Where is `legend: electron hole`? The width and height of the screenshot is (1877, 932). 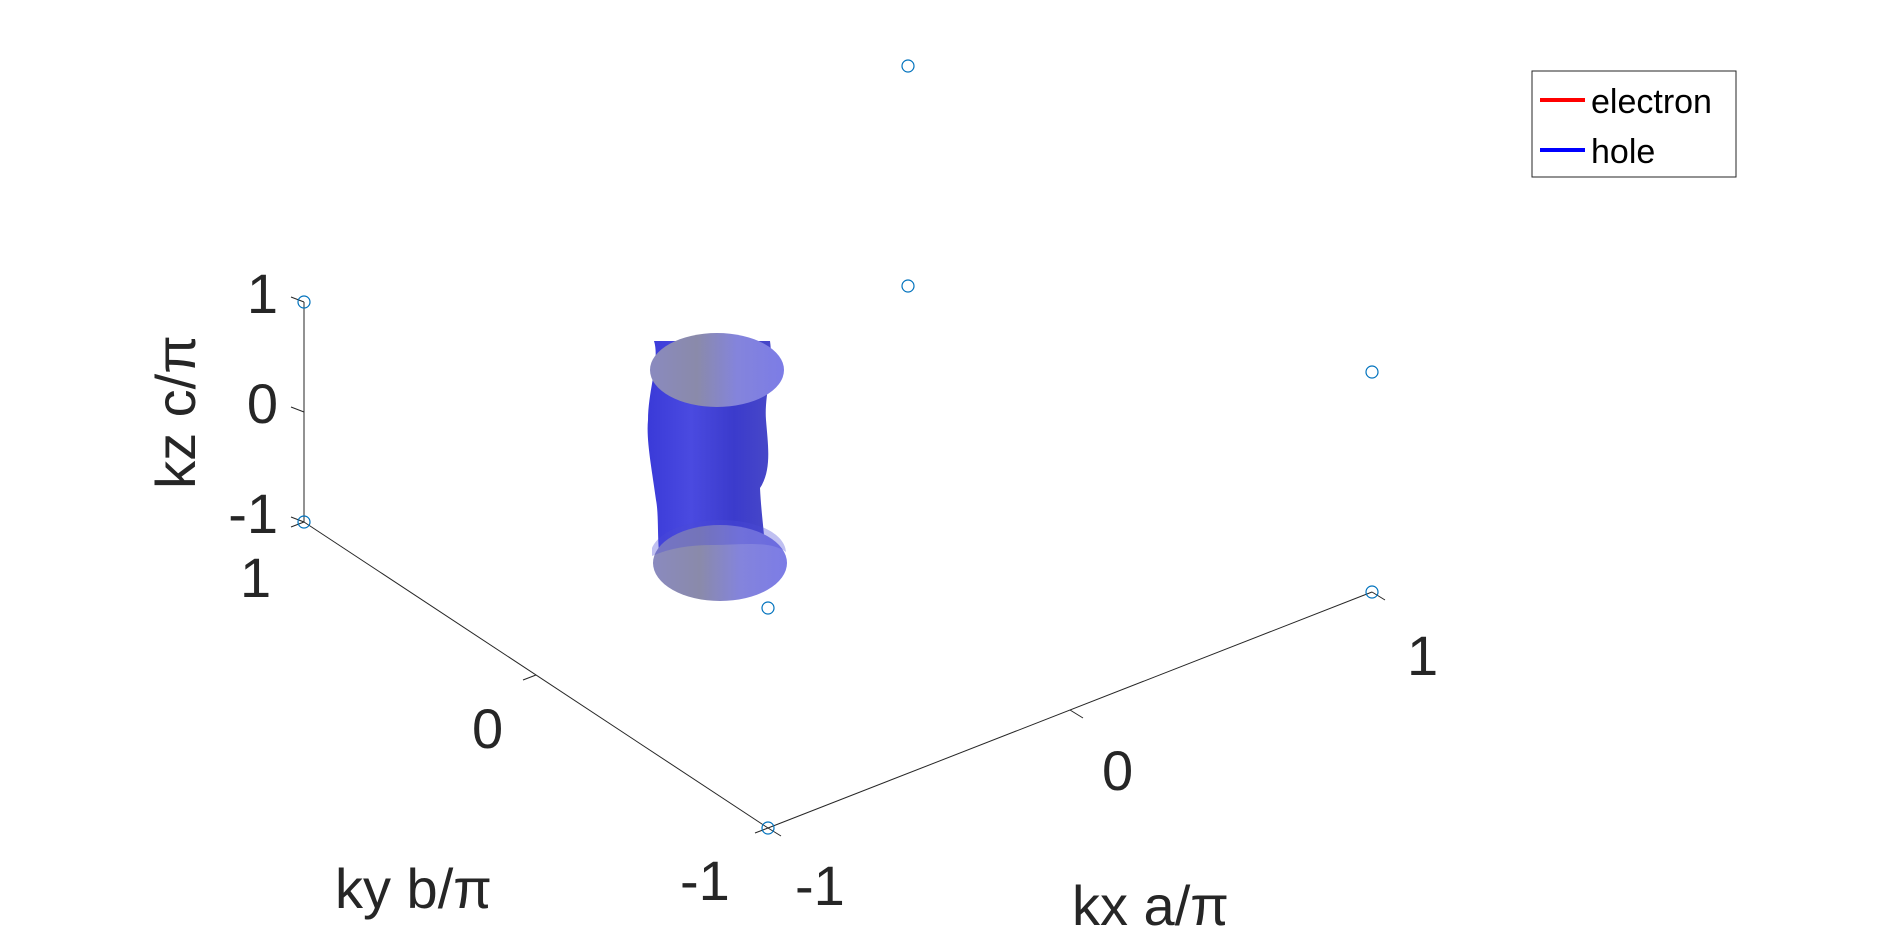 legend: electron hole is located at coordinates (1634, 124).